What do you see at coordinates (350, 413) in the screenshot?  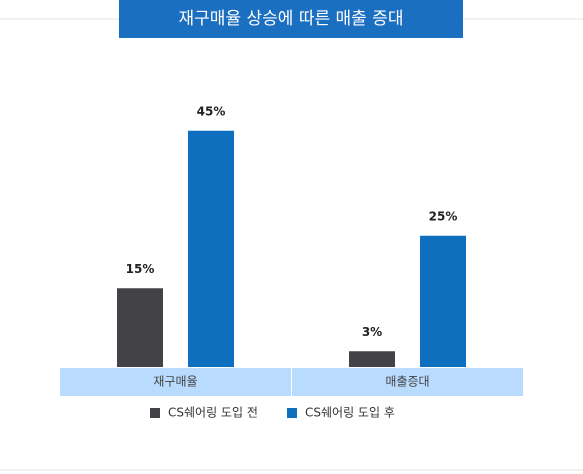 I see `legend-label: CS쉐어링 도입 후` at bounding box center [350, 413].